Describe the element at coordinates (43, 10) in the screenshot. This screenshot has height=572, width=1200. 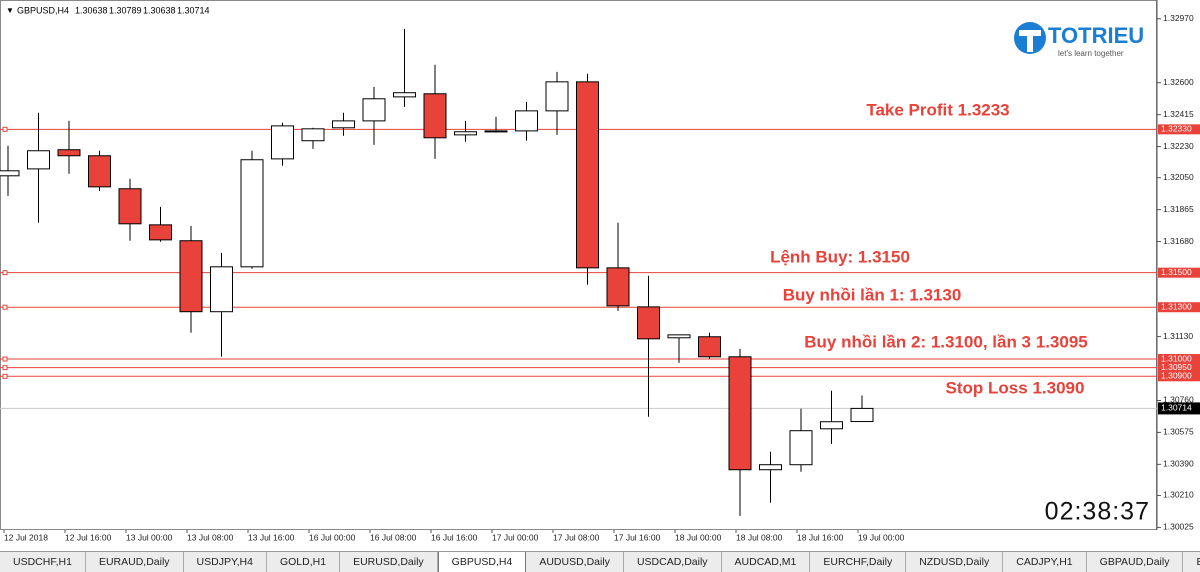
I see `symbol: GBPUSD,H4` at that location.